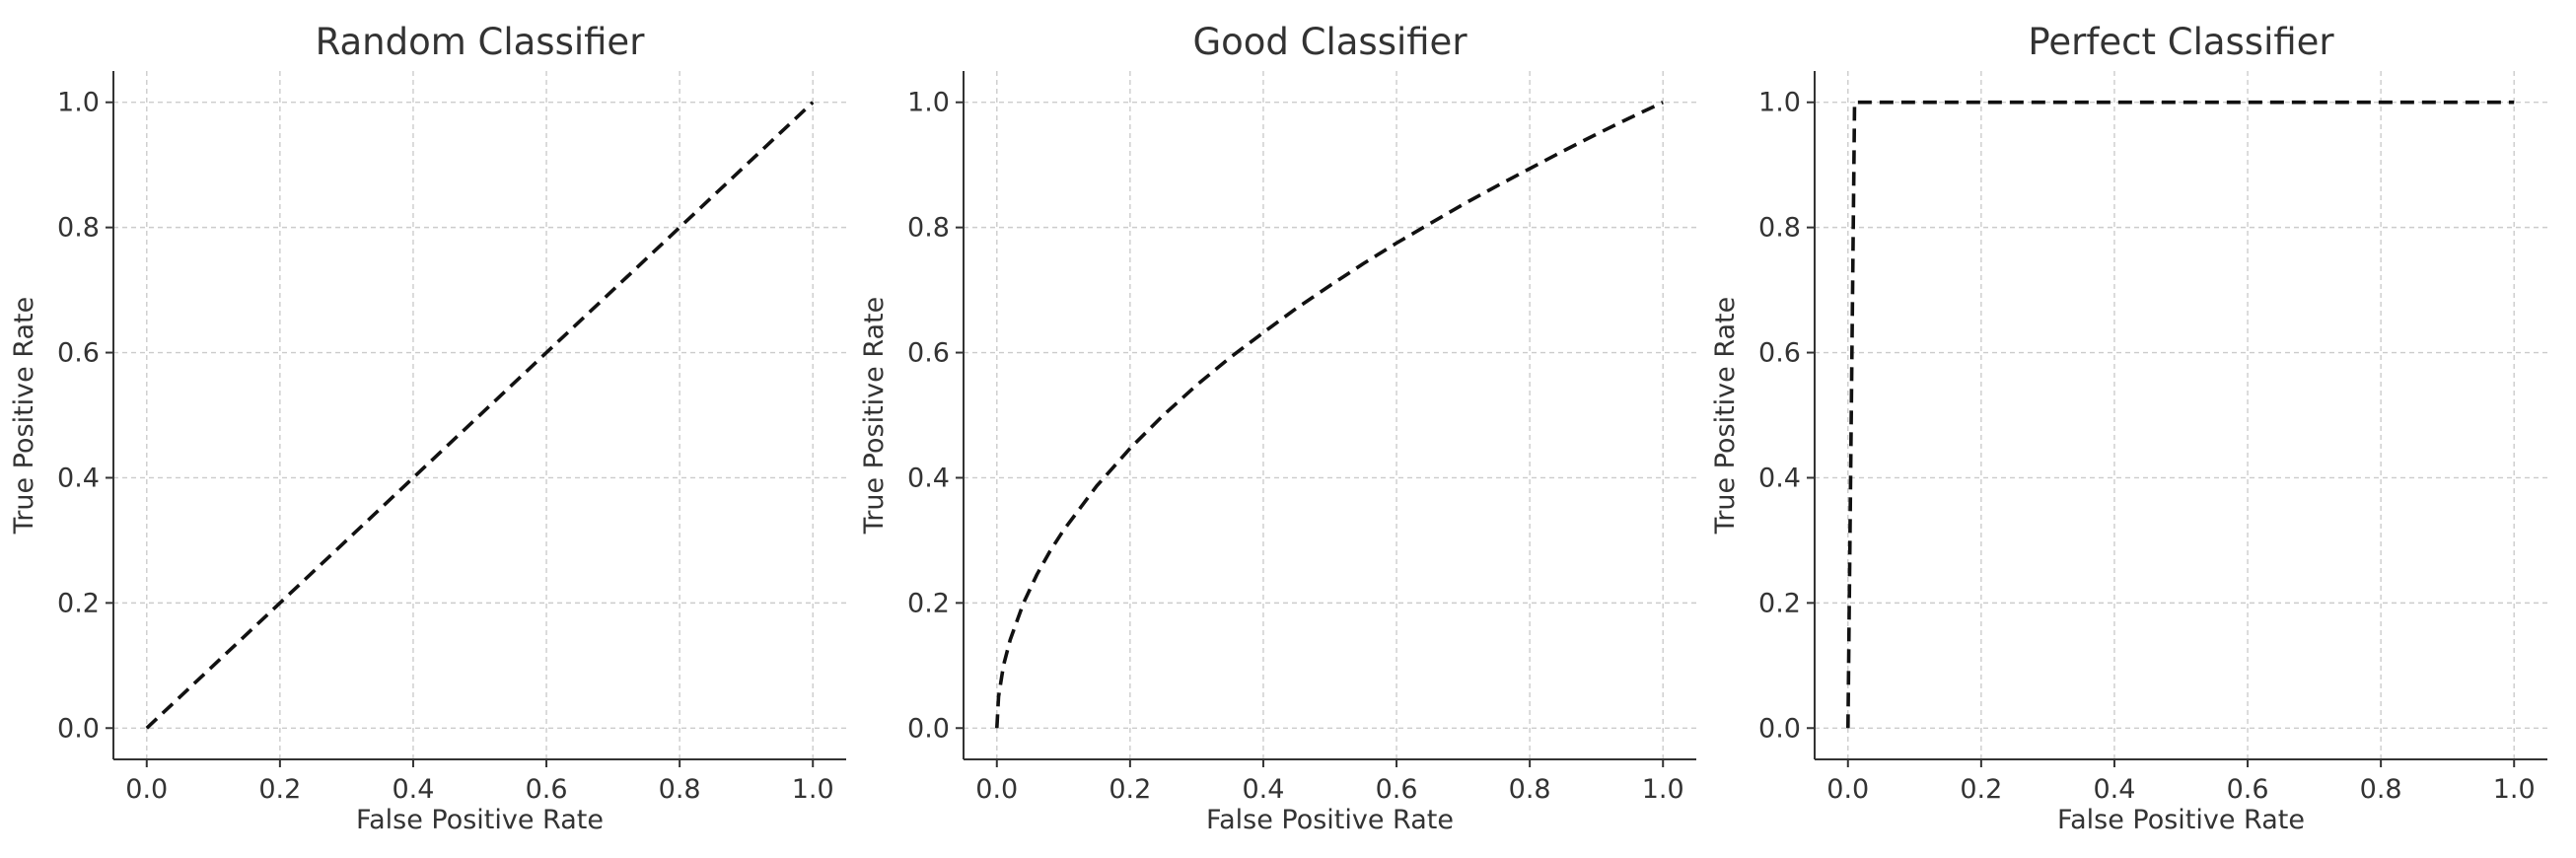  What do you see at coordinates (2181, 42) in the screenshot?
I see `chart-title: Perfect Classifier` at bounding box center [2181, 42].